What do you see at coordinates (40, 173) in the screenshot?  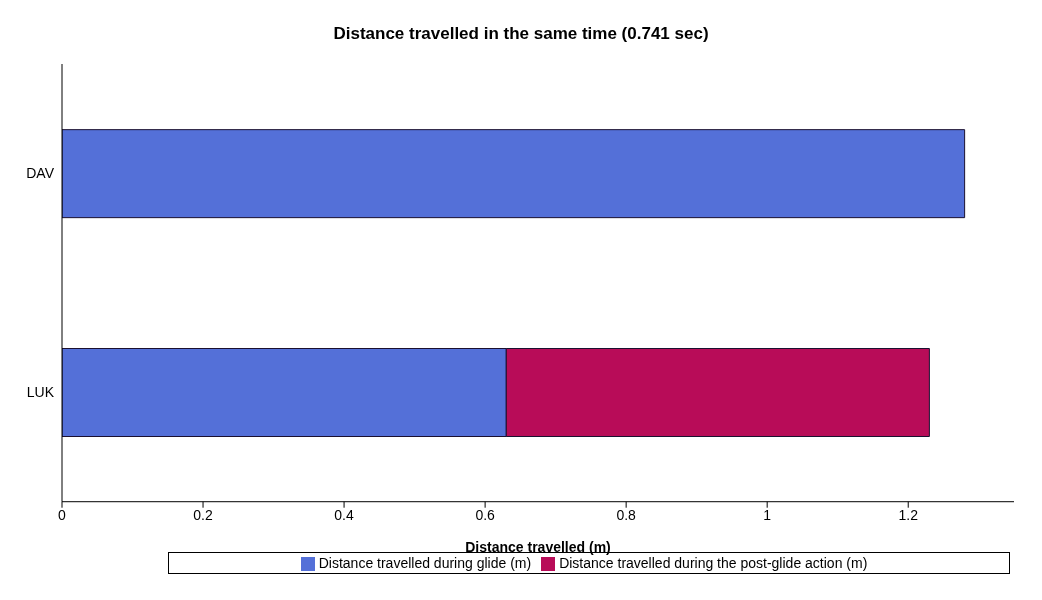 I see `y-tick-label: DAV` at bounding box center [40, 173].